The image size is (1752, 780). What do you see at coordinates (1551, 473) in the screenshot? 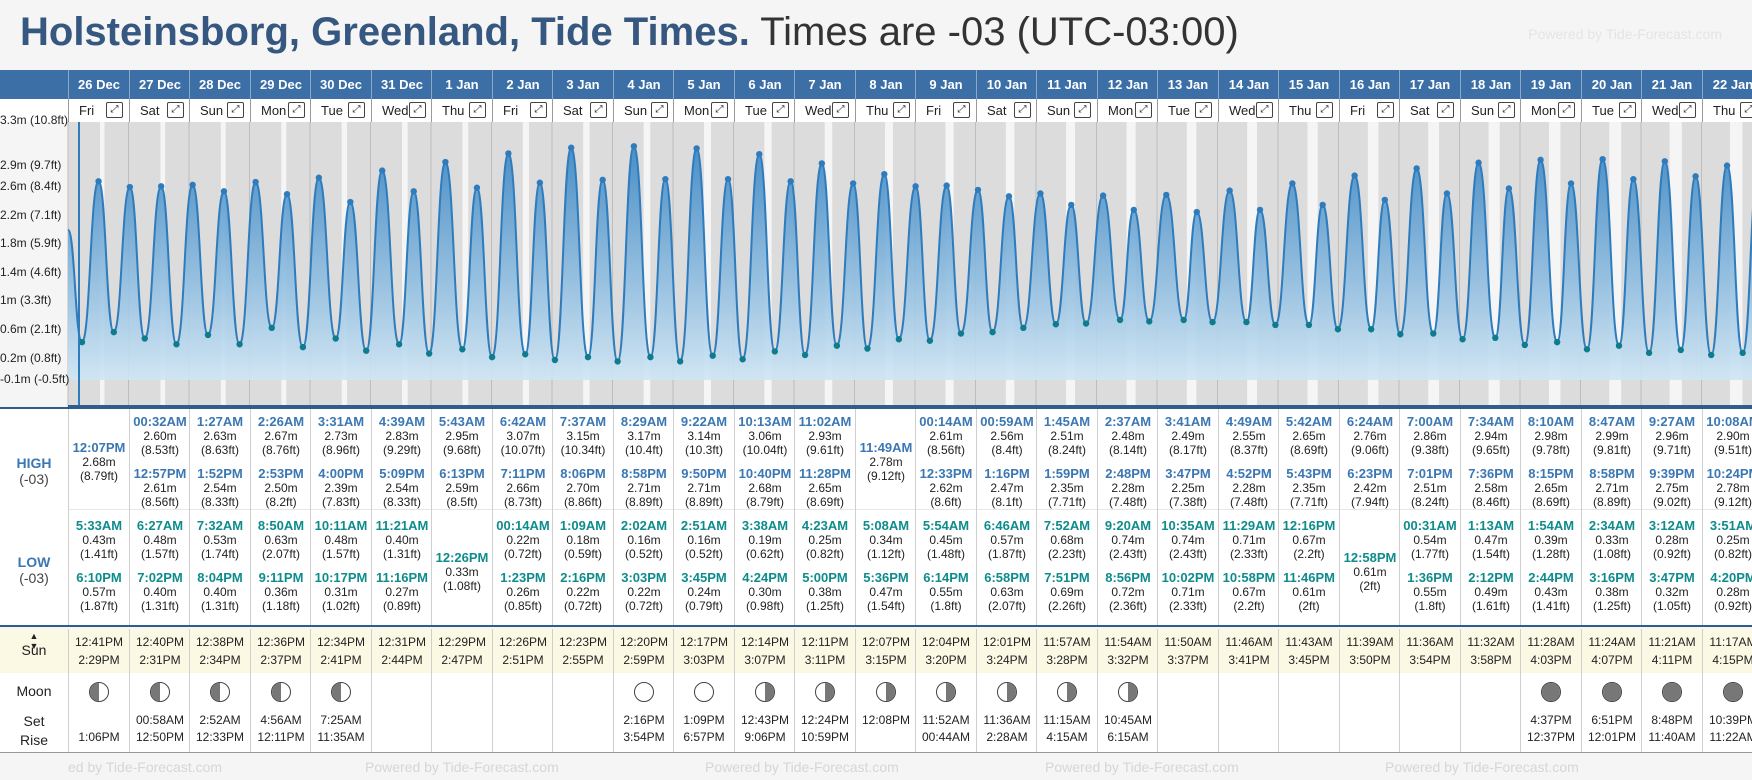
I see `tide-time: 8:15PM` at bounding box center [1551, 473].